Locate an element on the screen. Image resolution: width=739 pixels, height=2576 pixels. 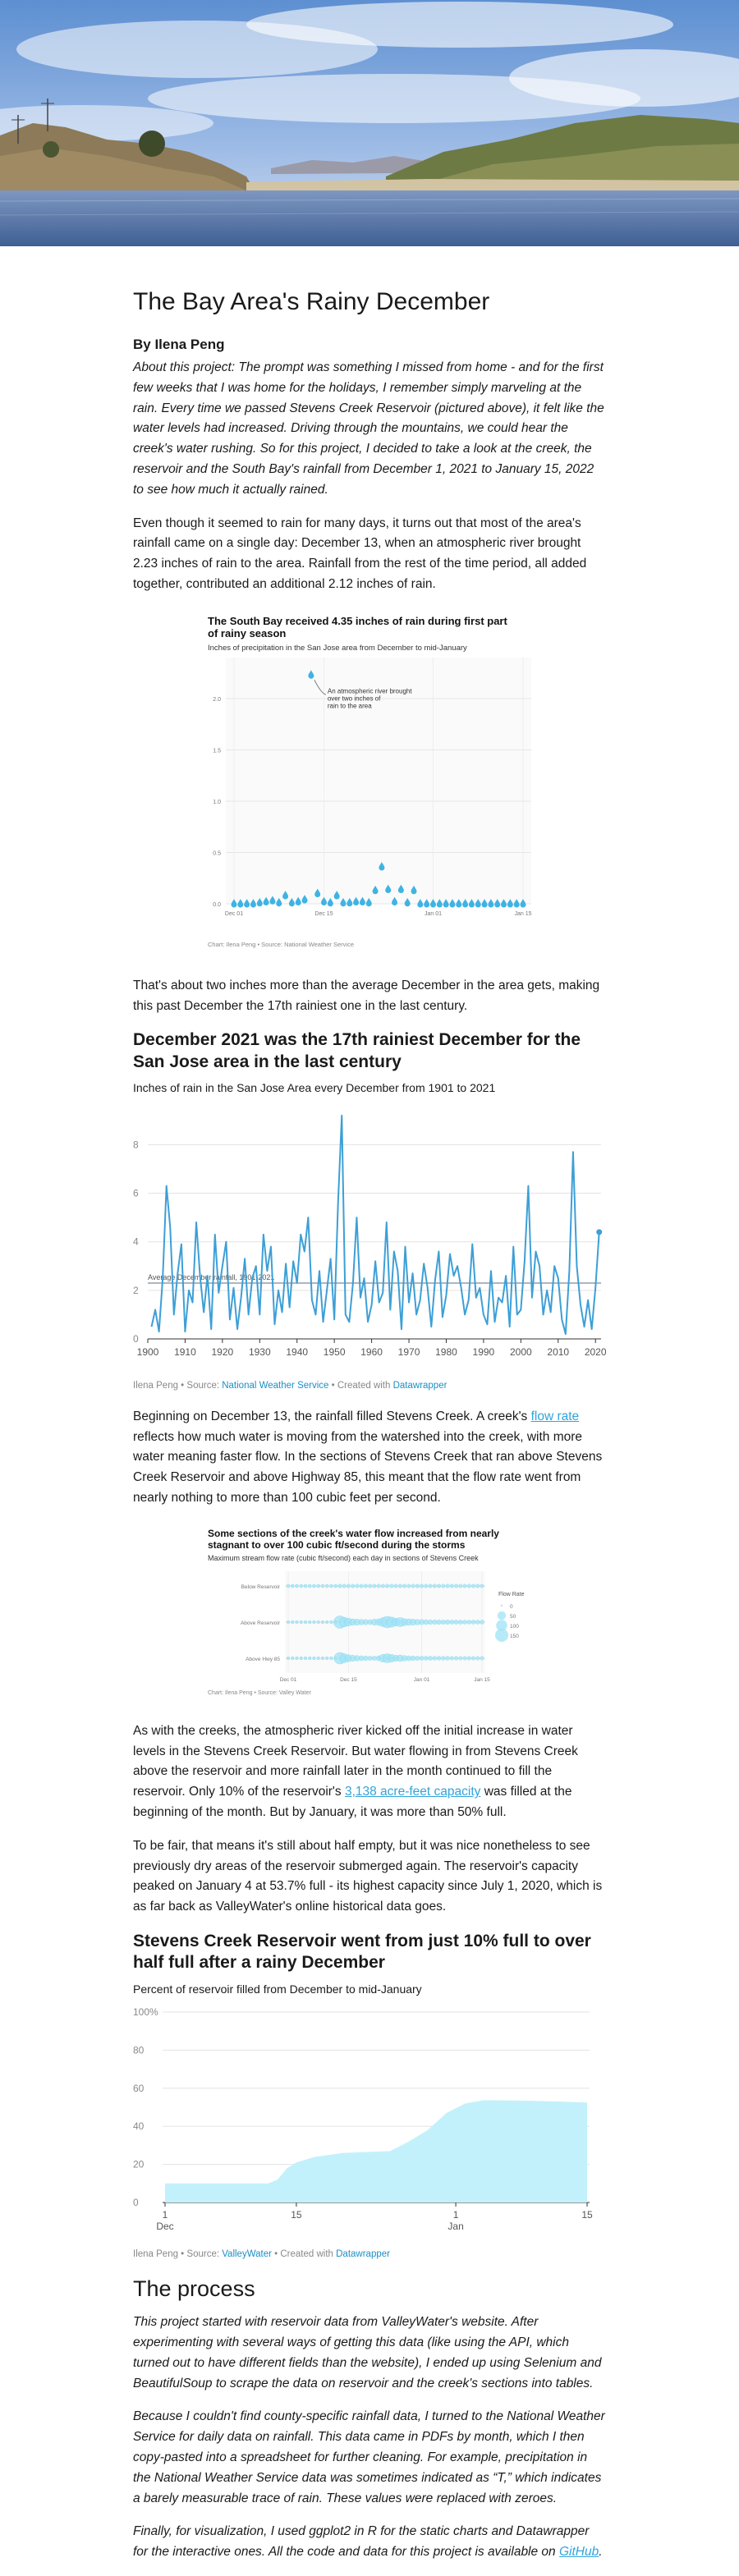
chart2-xtick-label: 1910 is located at coordinates (185, 1352).